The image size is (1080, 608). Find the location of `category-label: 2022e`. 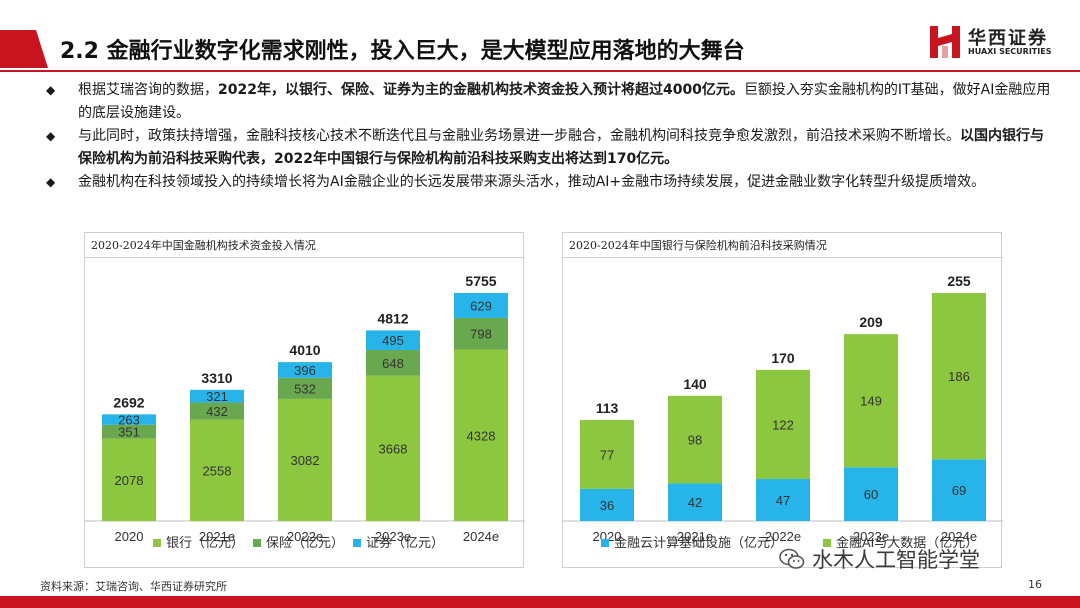

category-label: 2022e is located at coordinates (783, 536).